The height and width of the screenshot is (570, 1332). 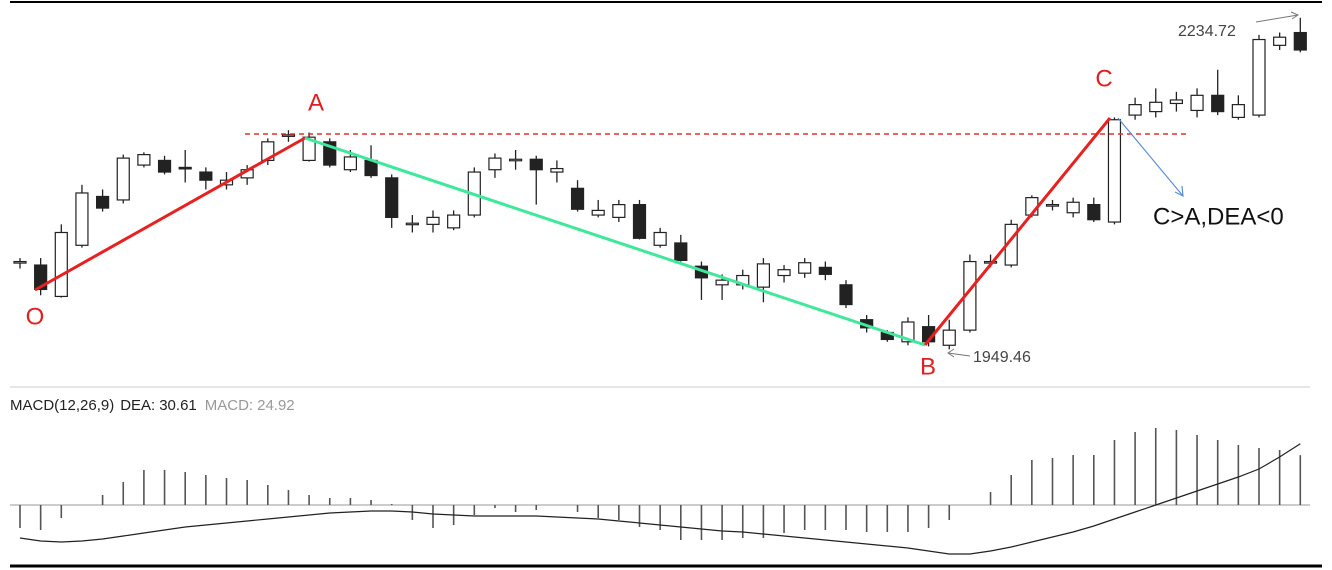 I want to click on high-arrow, so click(x=1277, y=18).